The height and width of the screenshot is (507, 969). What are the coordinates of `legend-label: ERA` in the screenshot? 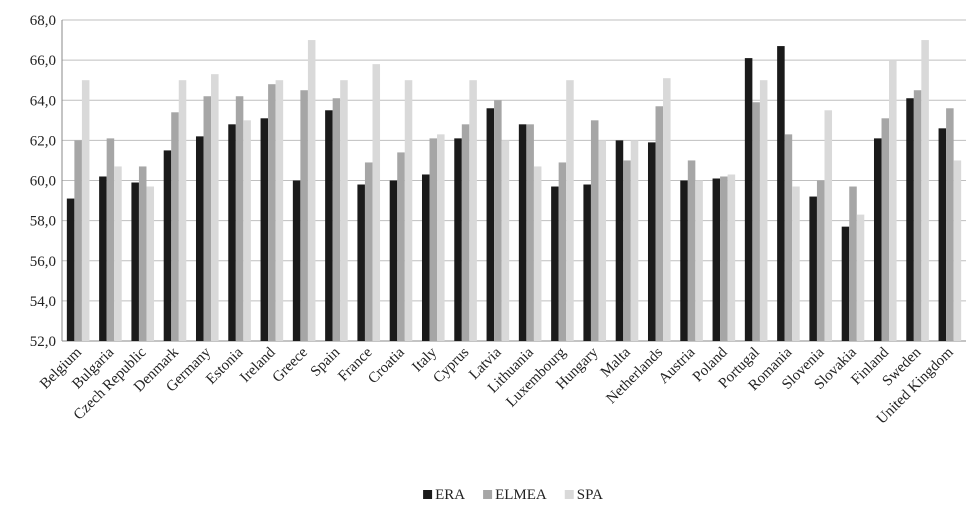 It's located at (450, 495).